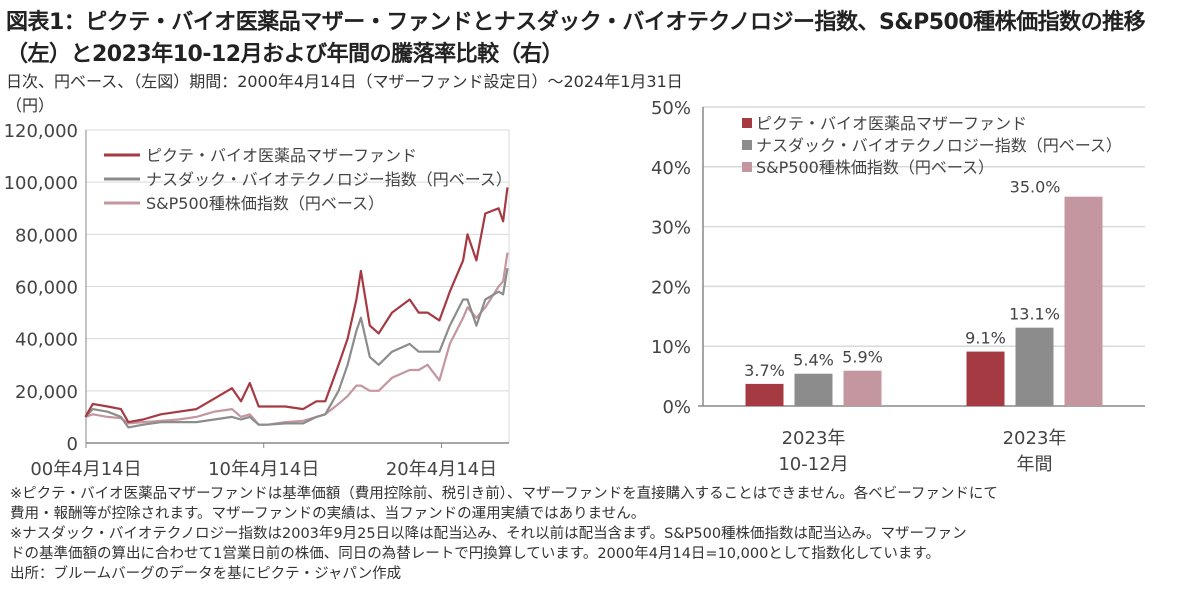  What do you see at coordinates (285, 54) in the screenshot?
I see `chart-title-line-2: （左）と2023年10-12月および年間の騰落率比較（右）` at bounding box center [285, 54].